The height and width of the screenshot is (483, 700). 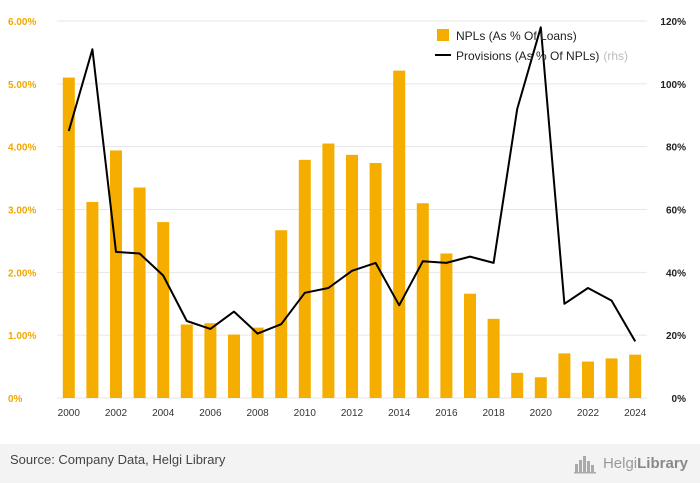 What do you see at coordinates (22, 336) in the screenshot?
I see `left-tick-label: 1.00%` at bounding box center [22, 336].